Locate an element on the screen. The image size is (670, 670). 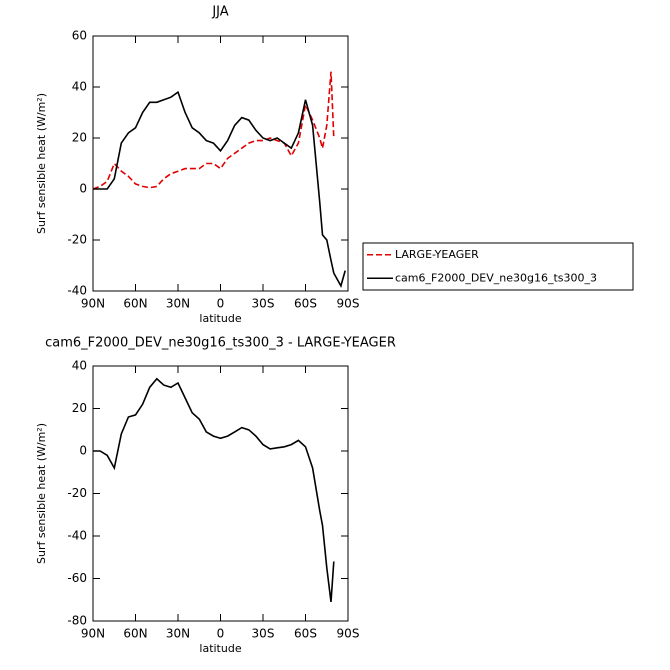
y-tick-label: -60 is located at coordinates (77, 578).